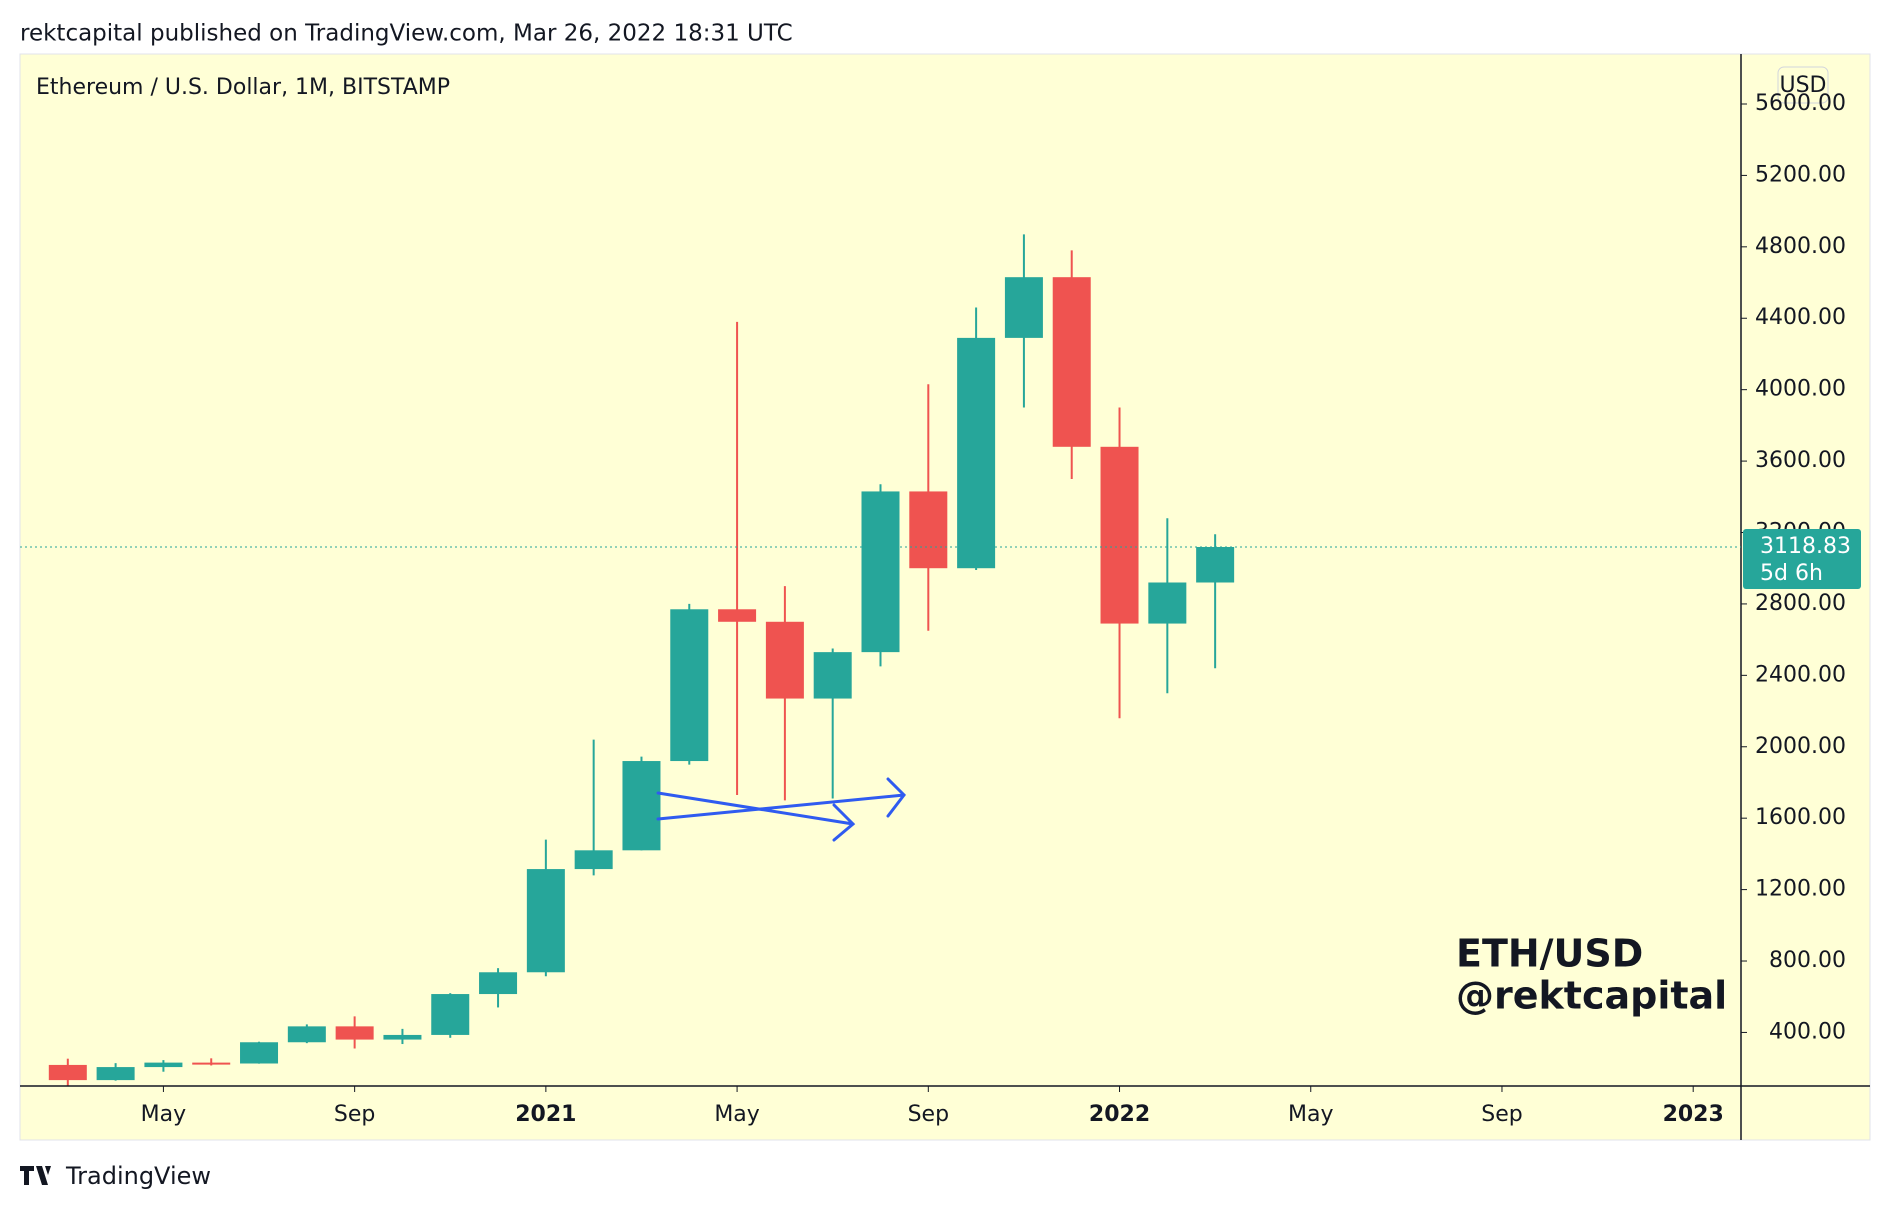 The image size is (1880, 1206). I want to click on y-tick-label: 2000.00, so click(1800, 746).